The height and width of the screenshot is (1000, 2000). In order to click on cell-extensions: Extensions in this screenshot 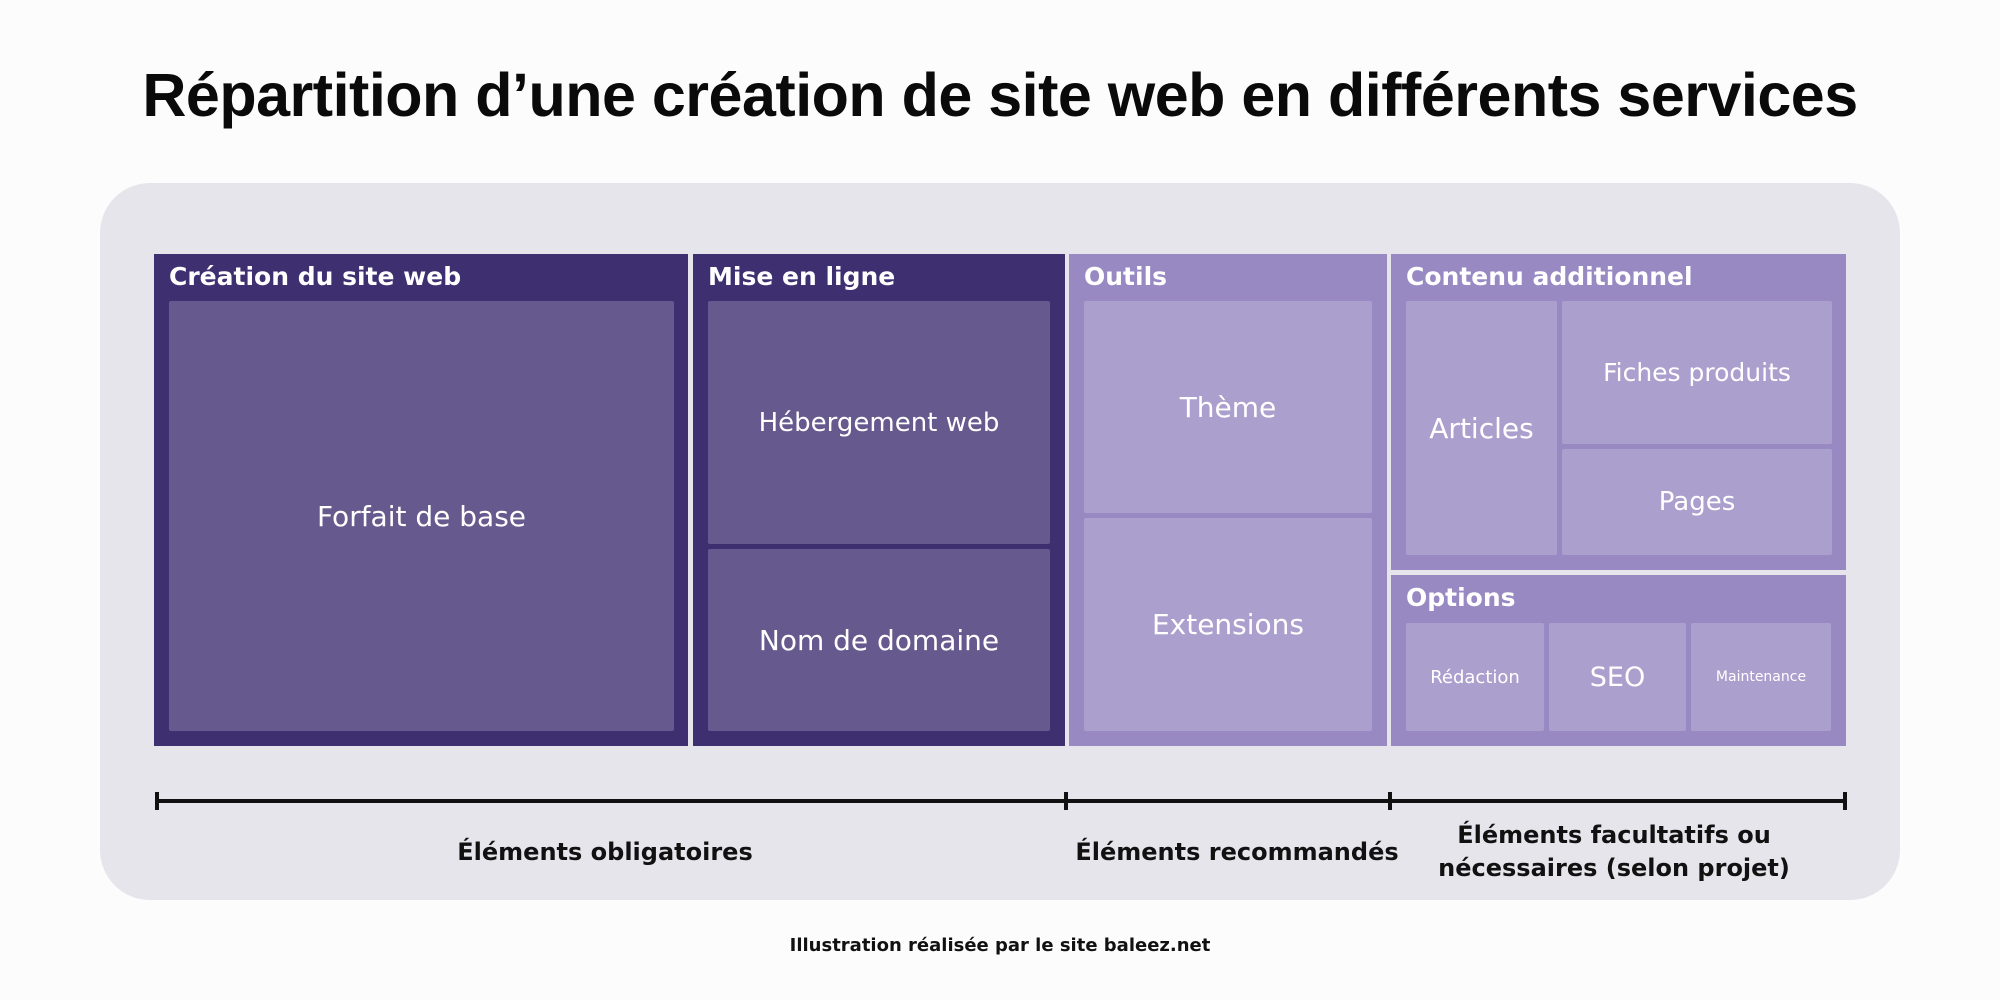, I will do `click(1228, 624)`.